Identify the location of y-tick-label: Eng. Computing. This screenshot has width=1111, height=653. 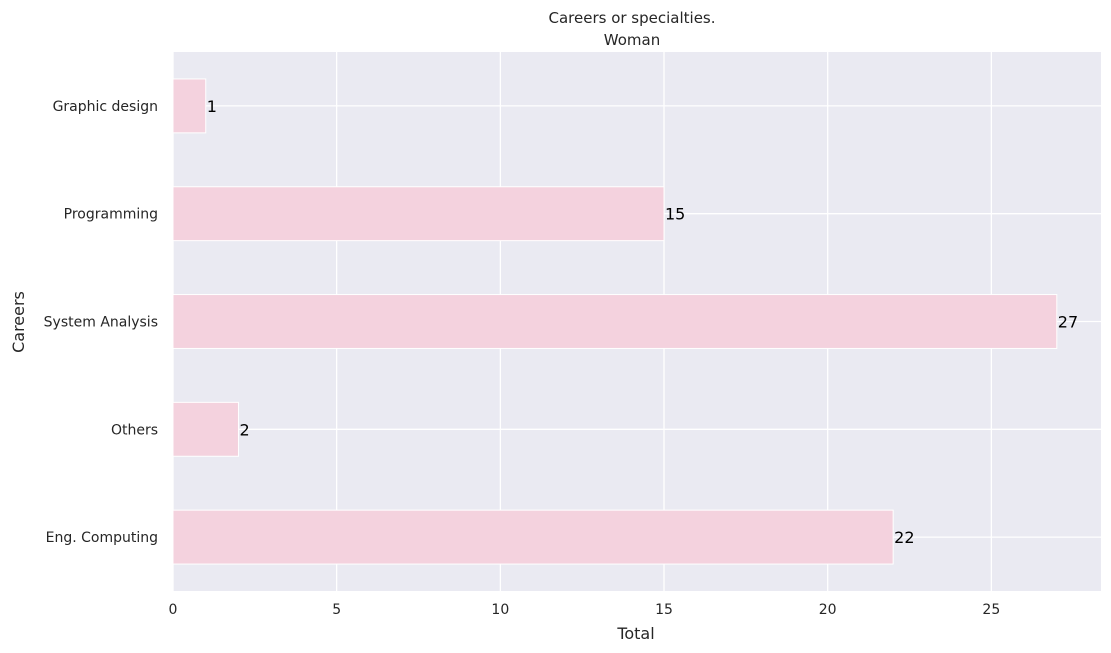
(102, 538).